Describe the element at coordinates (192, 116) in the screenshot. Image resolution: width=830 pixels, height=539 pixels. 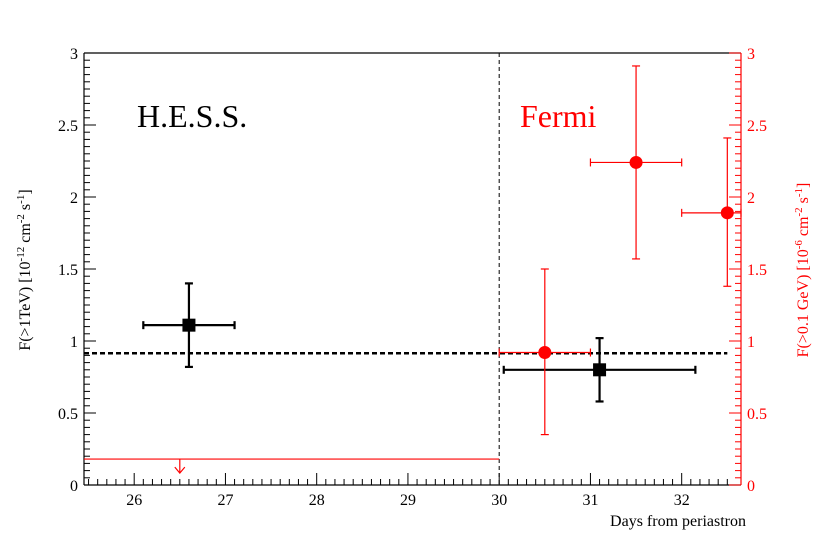
I see `hess-label: H.E.S.S.` at that location.